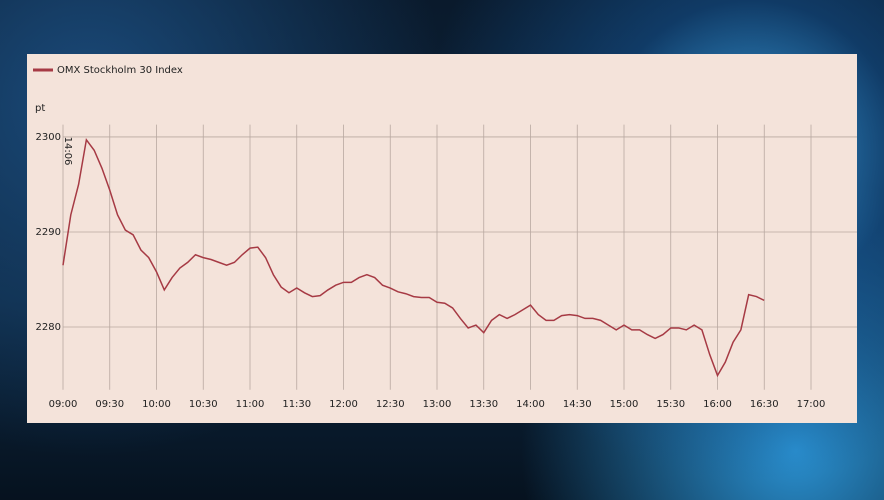 This screenshot has height=500, width=884. I want to click on x-tick-label: 14:00, so click(530, 404).